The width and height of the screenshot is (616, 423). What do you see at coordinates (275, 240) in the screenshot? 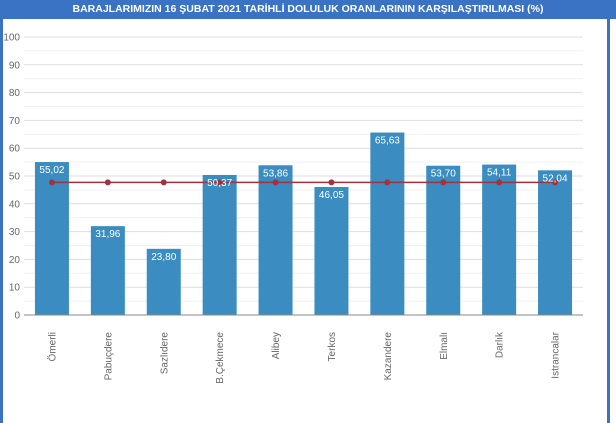
I see `bar-Alibey` at bounding box center [275, 240].